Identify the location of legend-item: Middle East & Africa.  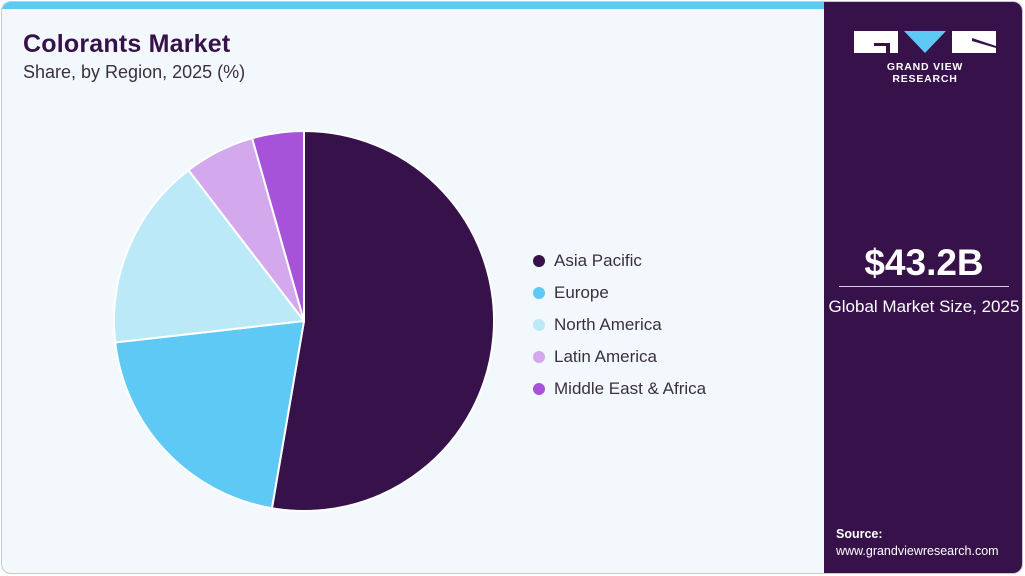
(619, 389).